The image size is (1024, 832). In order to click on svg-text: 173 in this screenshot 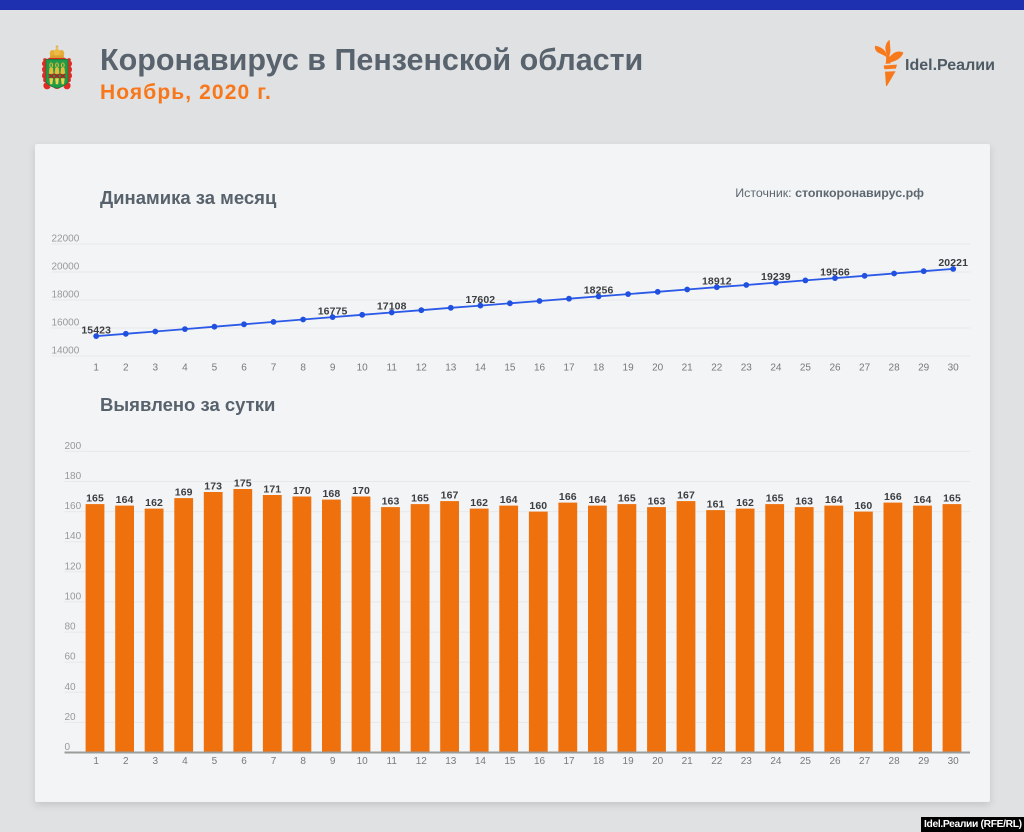, I will do `click(213, 486)`.